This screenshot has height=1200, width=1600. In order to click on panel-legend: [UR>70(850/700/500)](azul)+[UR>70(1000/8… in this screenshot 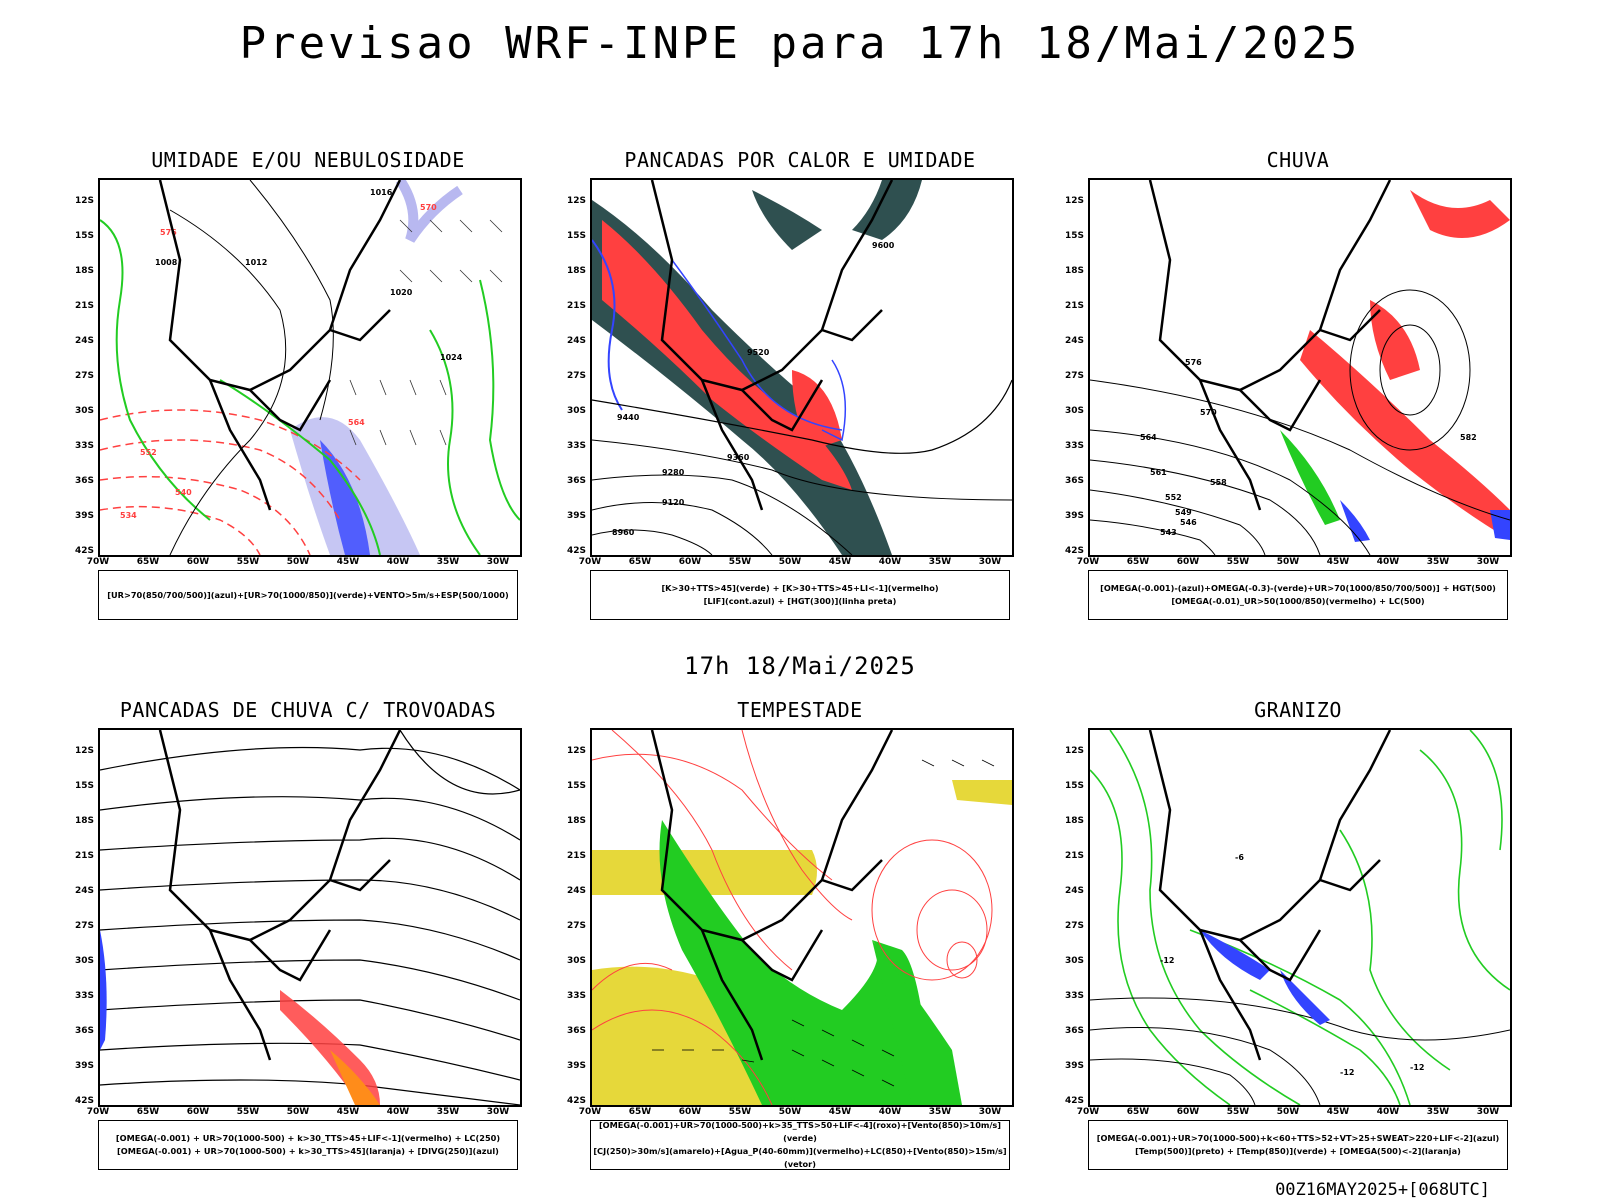, I will do `click(308, 595)`.